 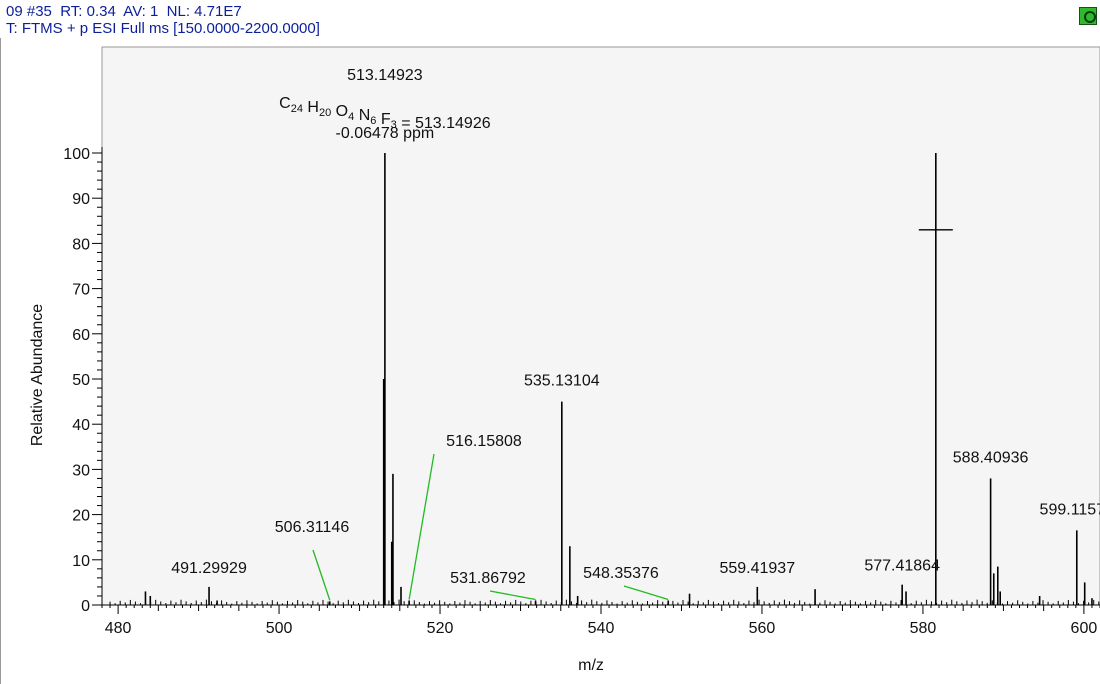 I want to click on y-tick-label: 90, so click(x=81, y=199).